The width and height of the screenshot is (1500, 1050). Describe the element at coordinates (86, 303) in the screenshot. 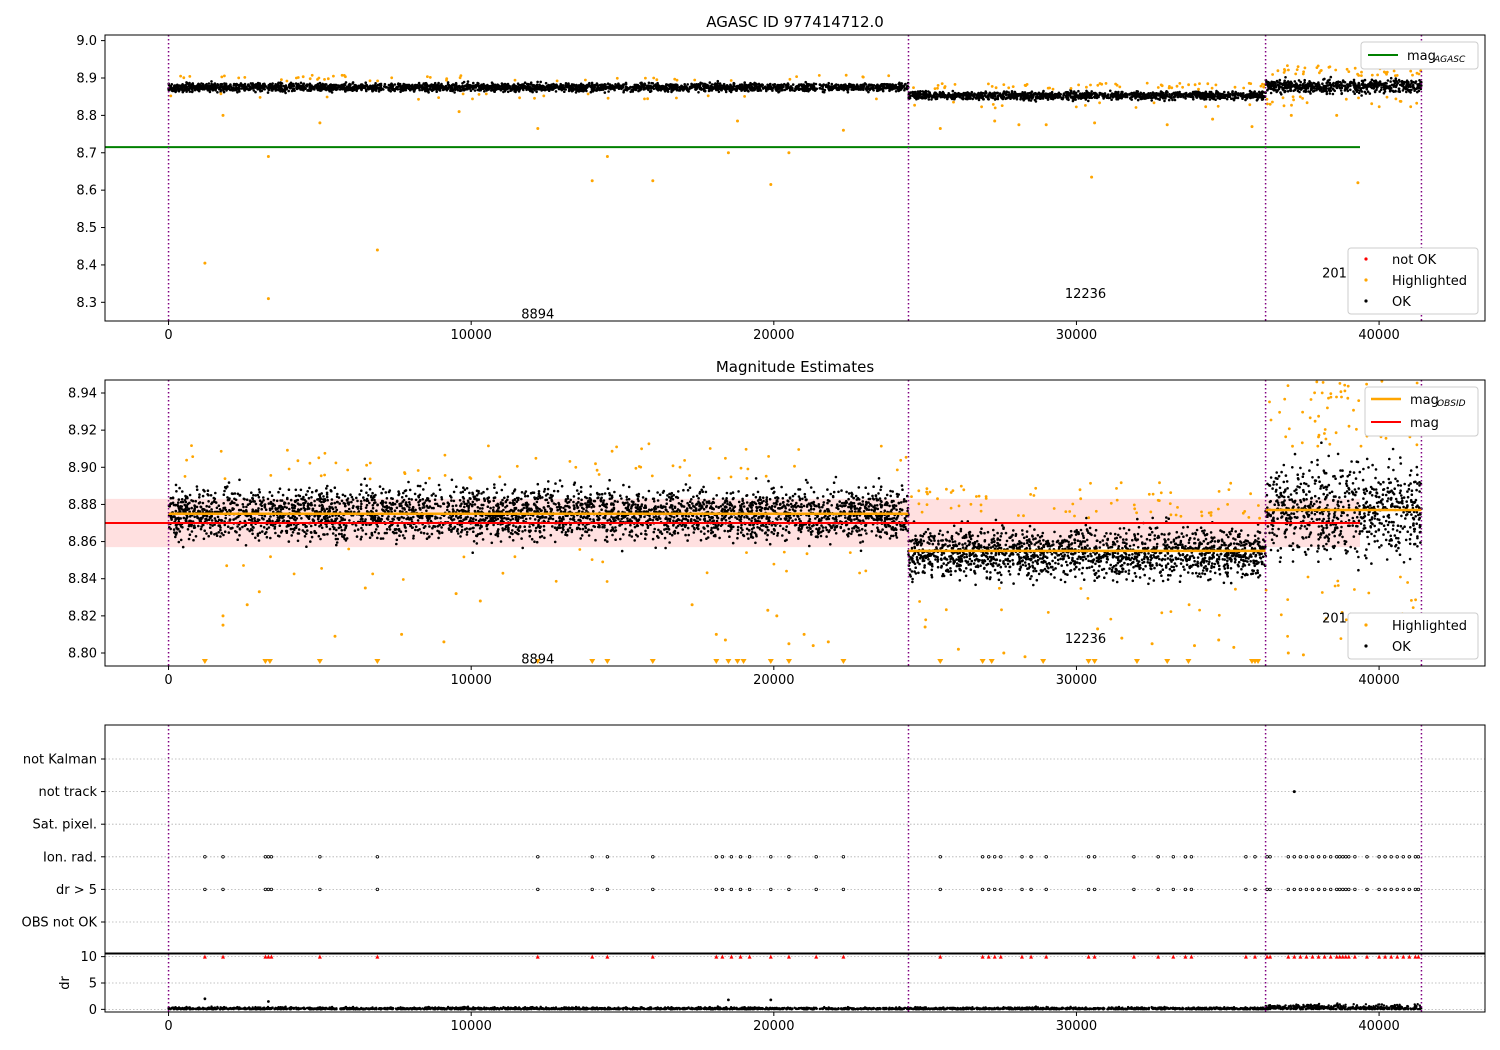

I see `y-tick-label: 8.3` at that location.